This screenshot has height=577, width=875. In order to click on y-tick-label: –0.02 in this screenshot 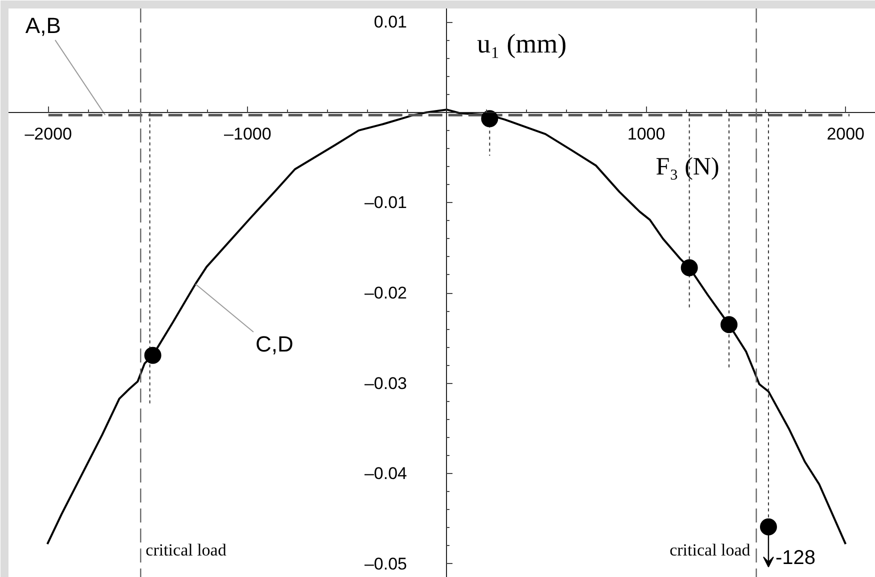, I will do `click(385, 293)`.